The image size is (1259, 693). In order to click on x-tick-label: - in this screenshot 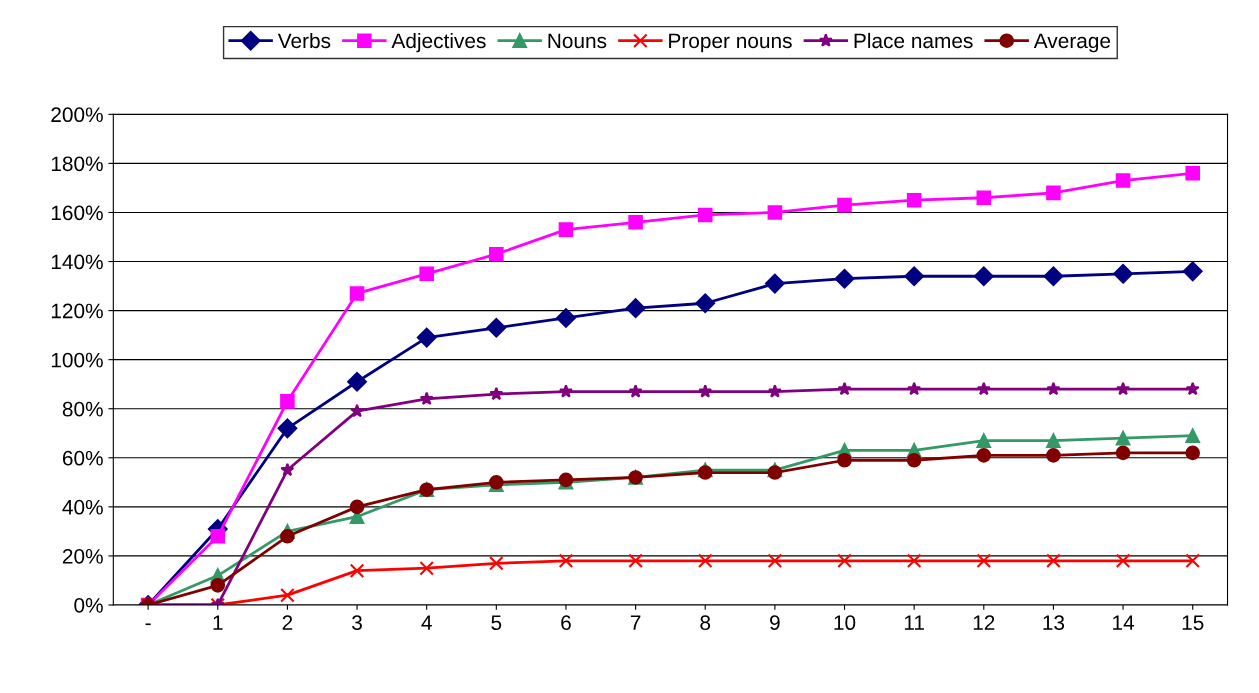, I will do `click(148, 624)`.